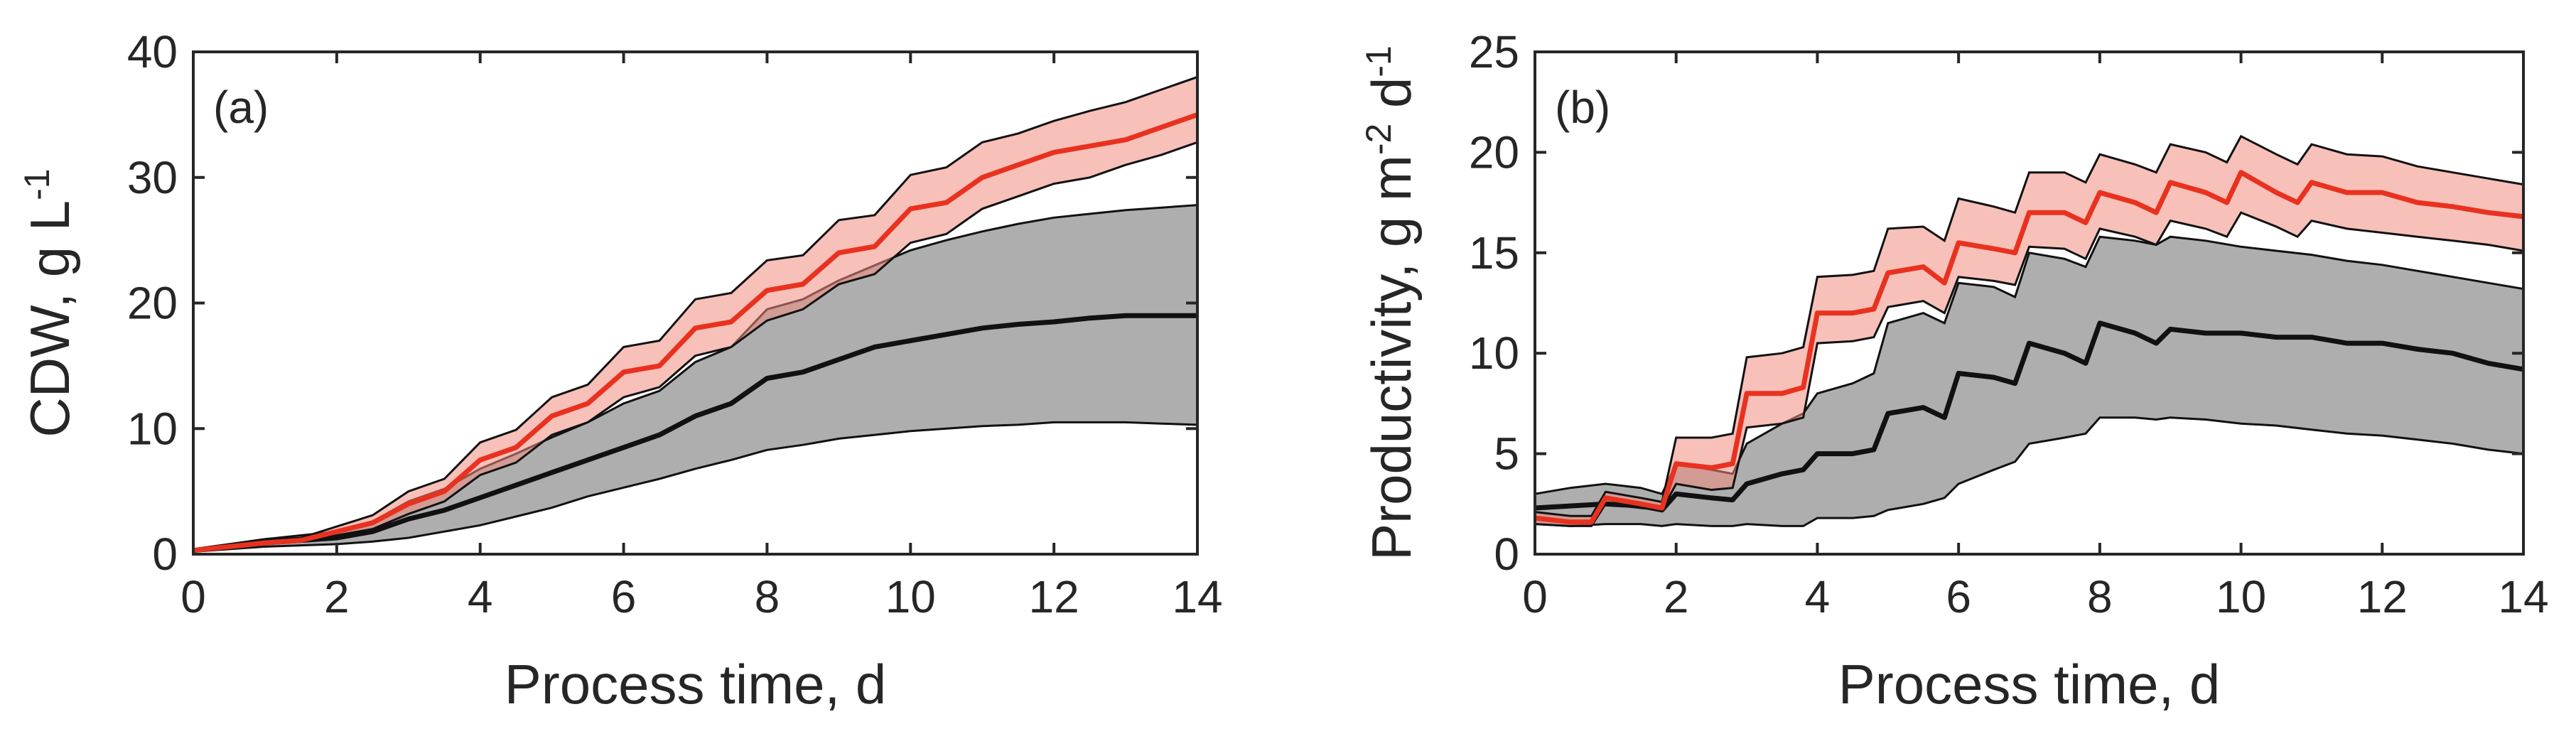  Describe the element at coordinates (1535, 596) in the screenshot. I see `x-tick-label-b: 0` at that location.